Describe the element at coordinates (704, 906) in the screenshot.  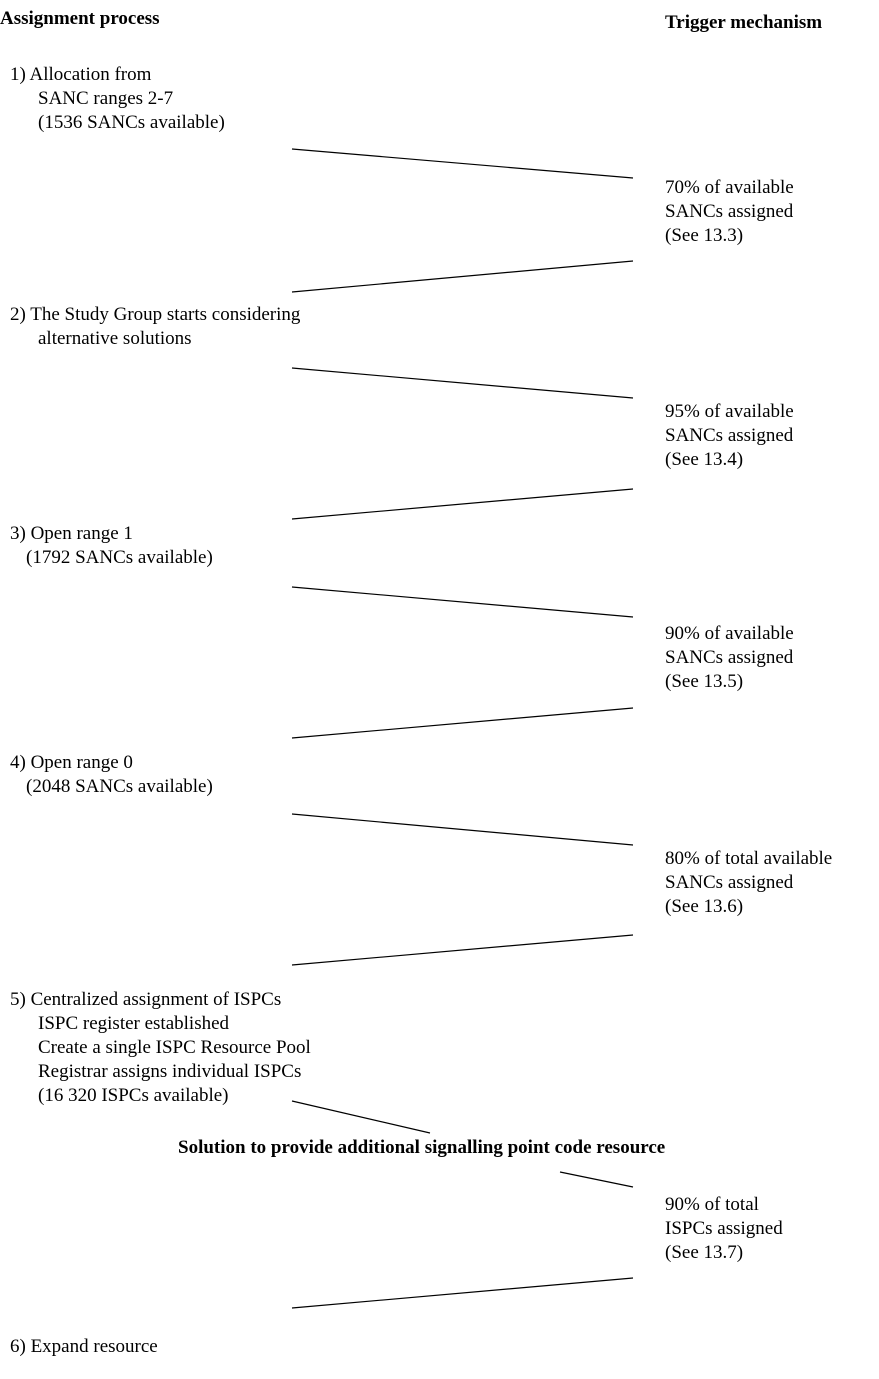
I see `trigger-4-line-3: (See 13.6)` at that location.